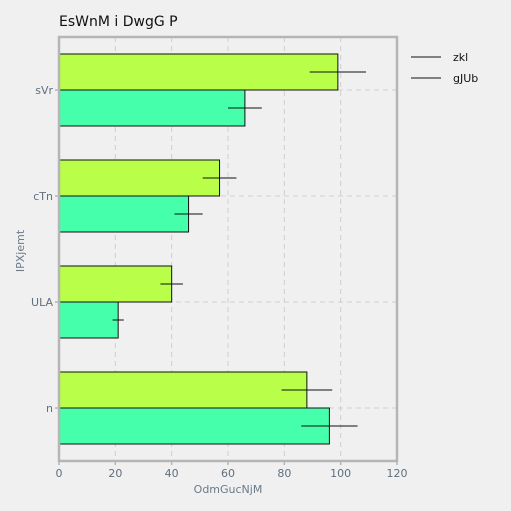 The image size is (511, 511). I want to click on x-axis: 0 20 40 60 80 100 120, so click(232, 470).